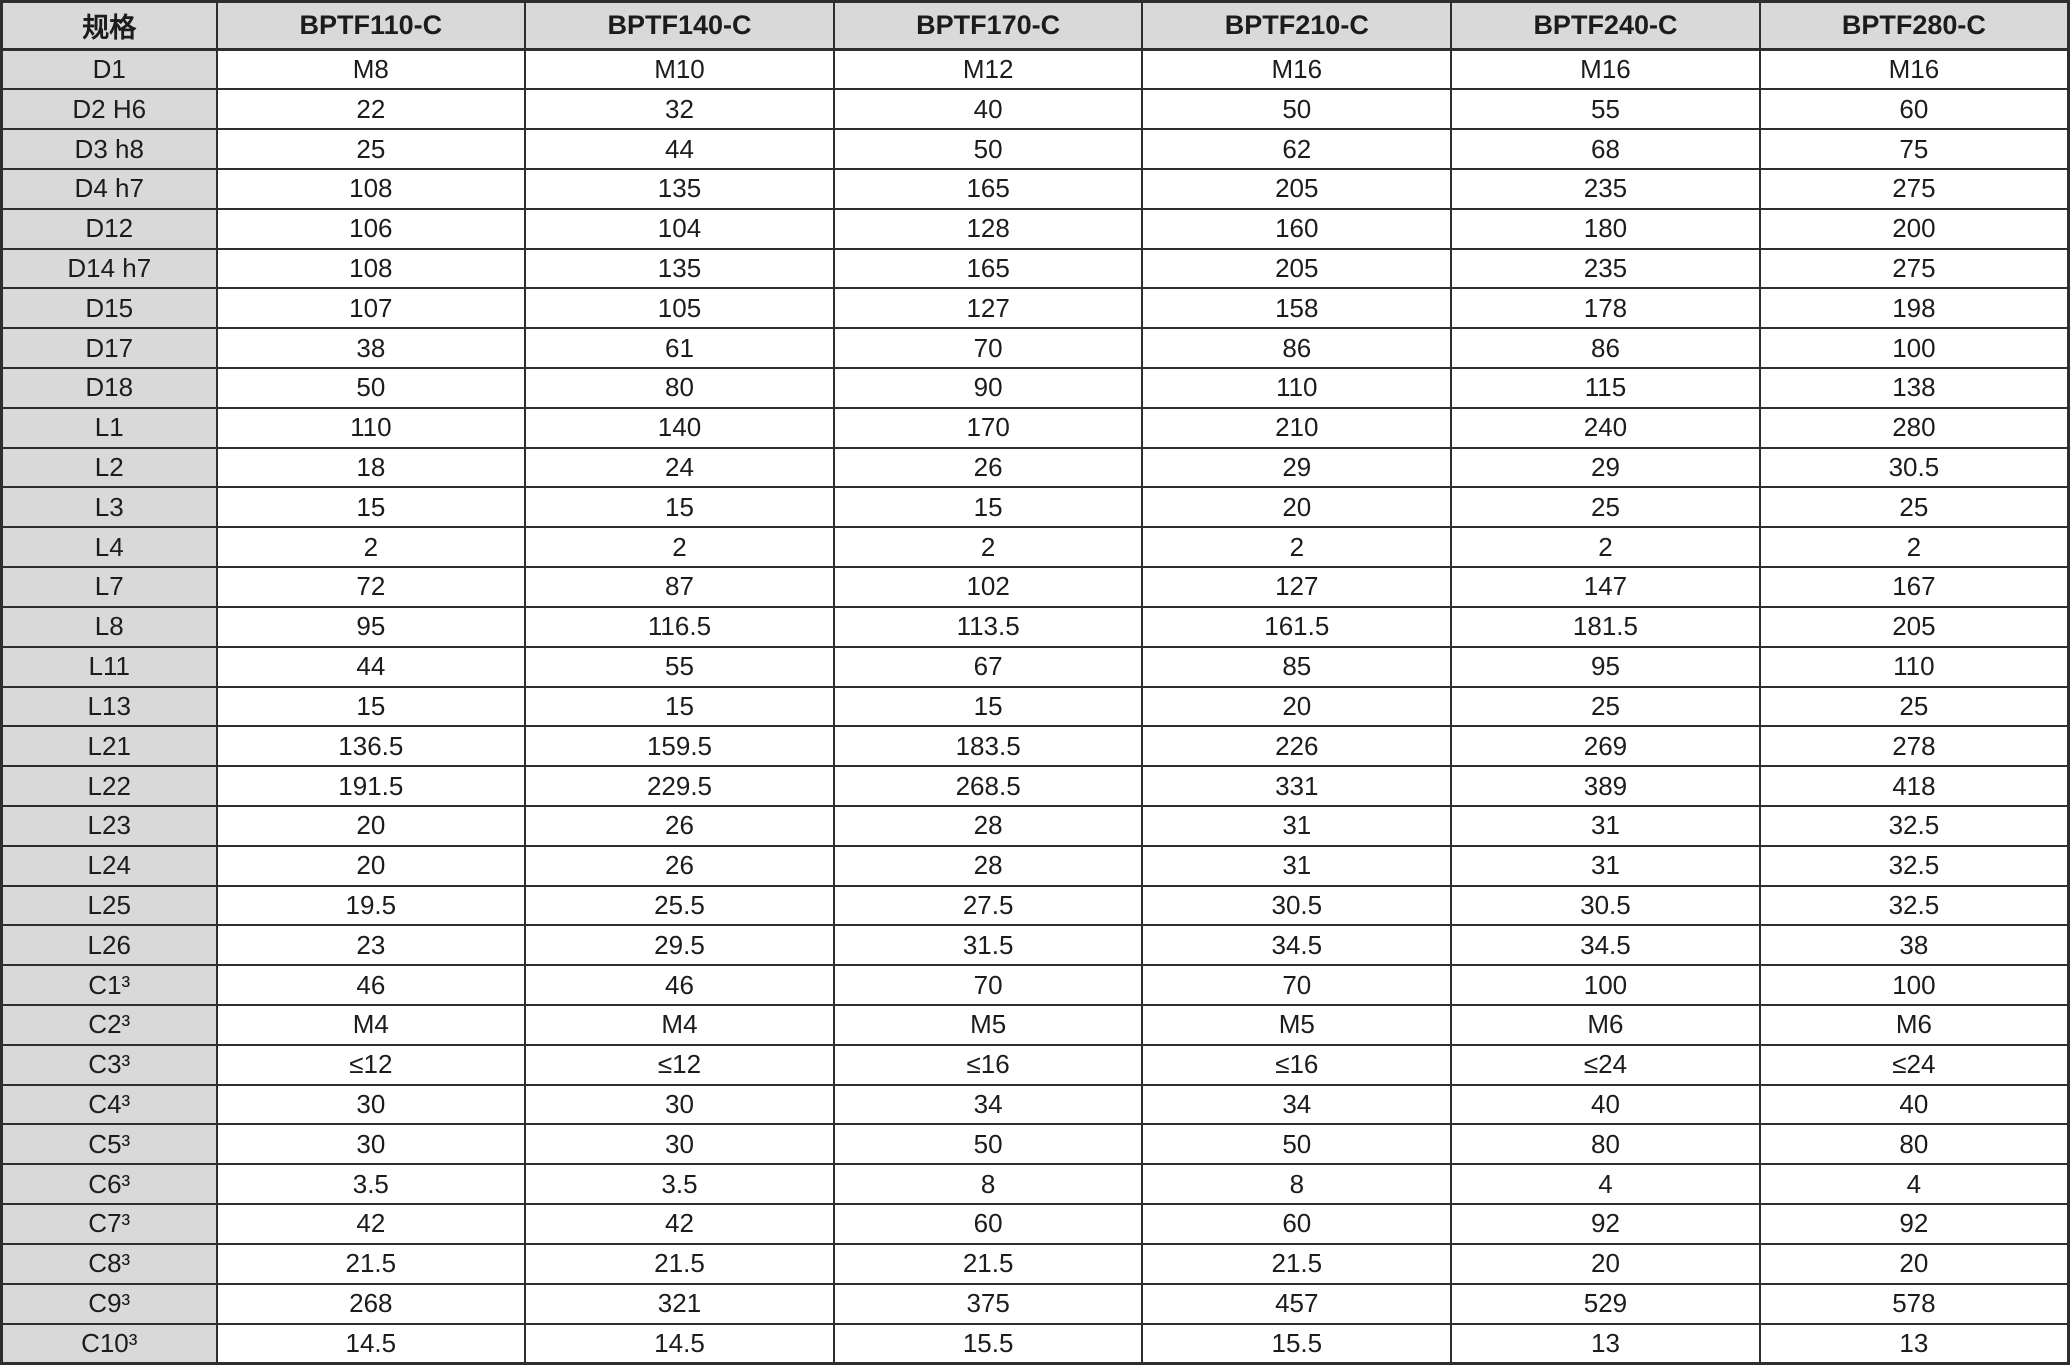  What do you see at coordinates (988, 69) in the screenshot?
I see `cell: M12` at bounding box center [988, 69].